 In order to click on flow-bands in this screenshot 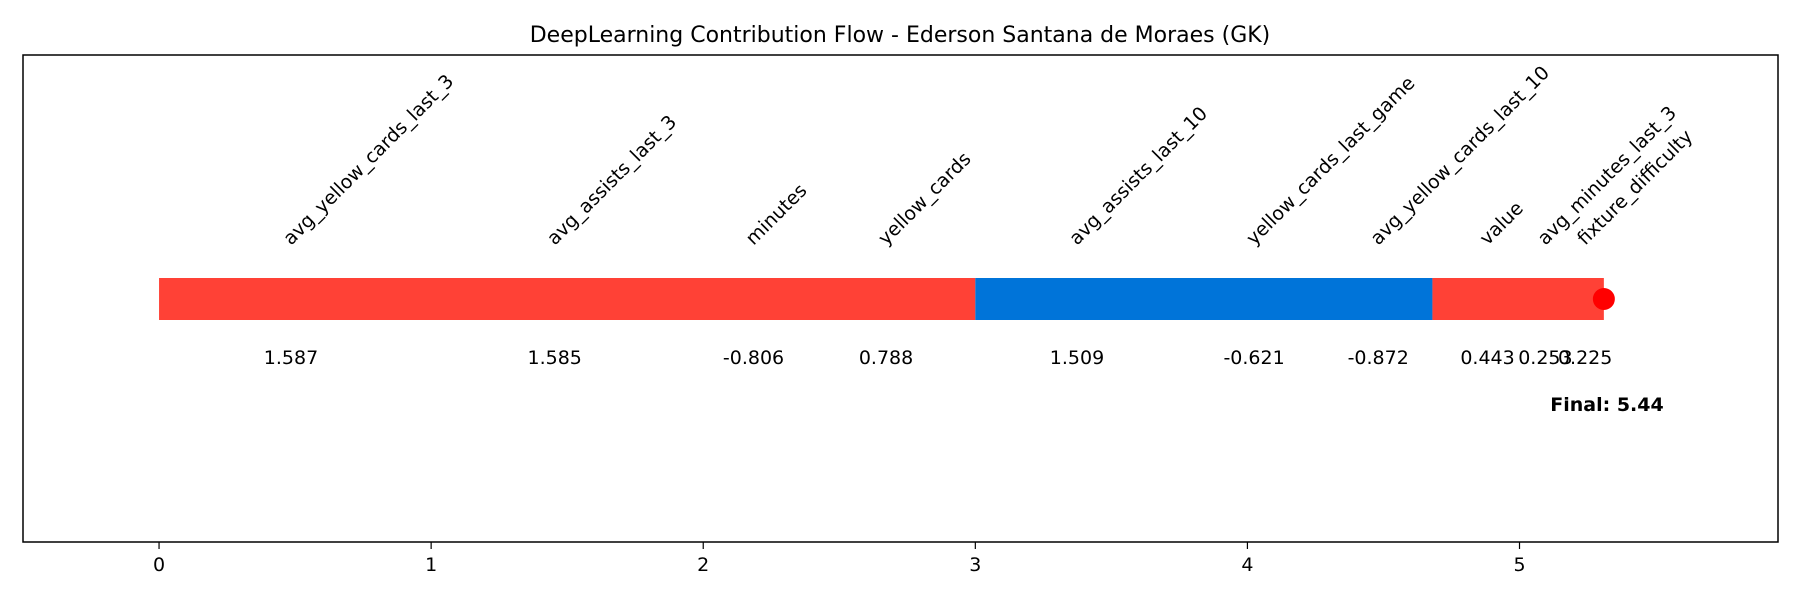, I will do `click(881, 299)`.